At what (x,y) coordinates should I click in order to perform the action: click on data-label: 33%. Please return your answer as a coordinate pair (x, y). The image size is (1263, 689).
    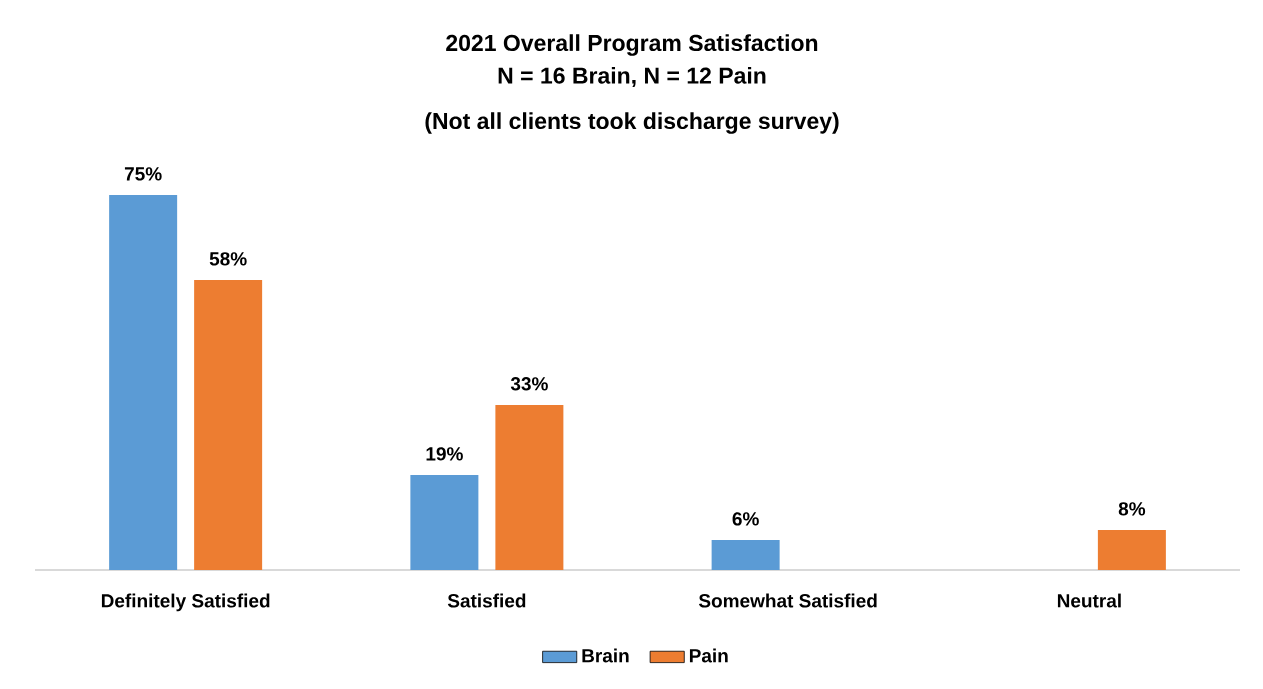
    Looking at the image, I should click on (529, 384).